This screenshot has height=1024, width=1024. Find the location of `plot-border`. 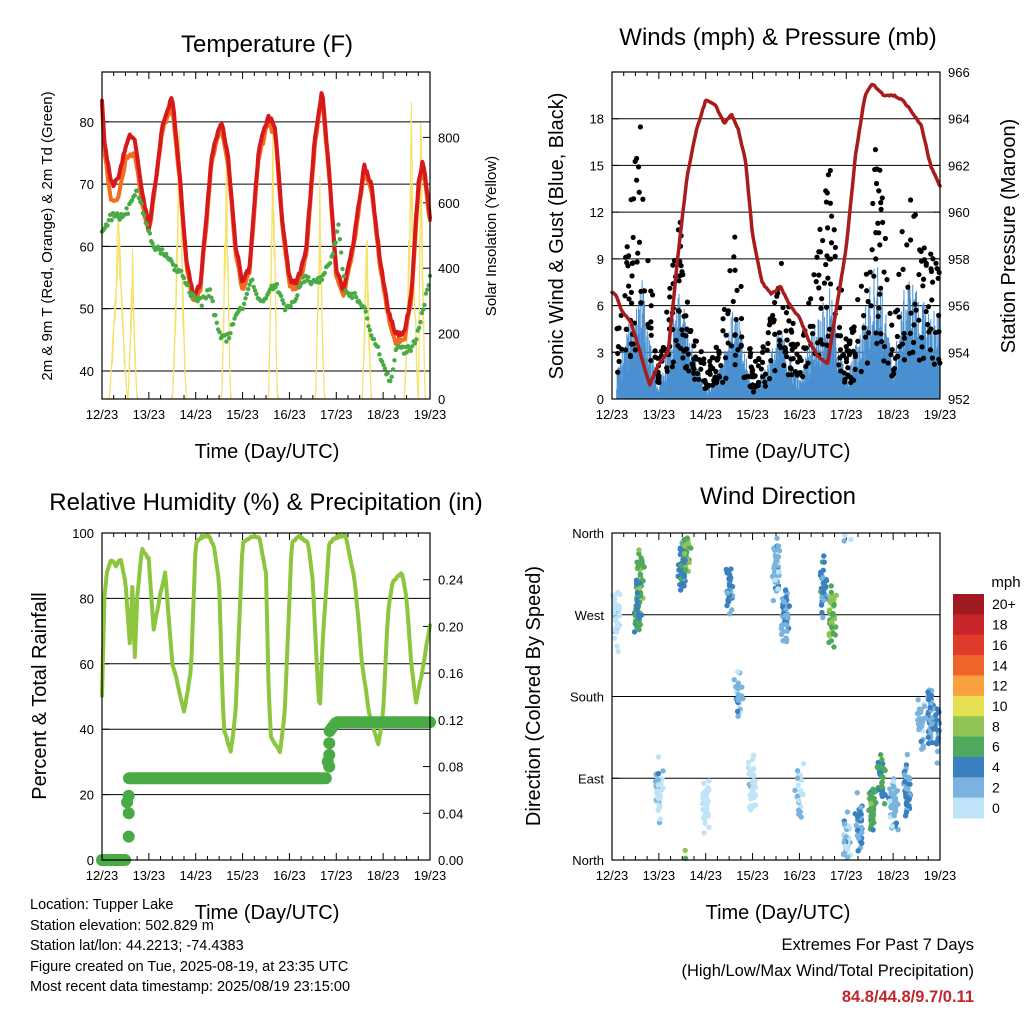

plot-border is located at coordinates (776, 235).